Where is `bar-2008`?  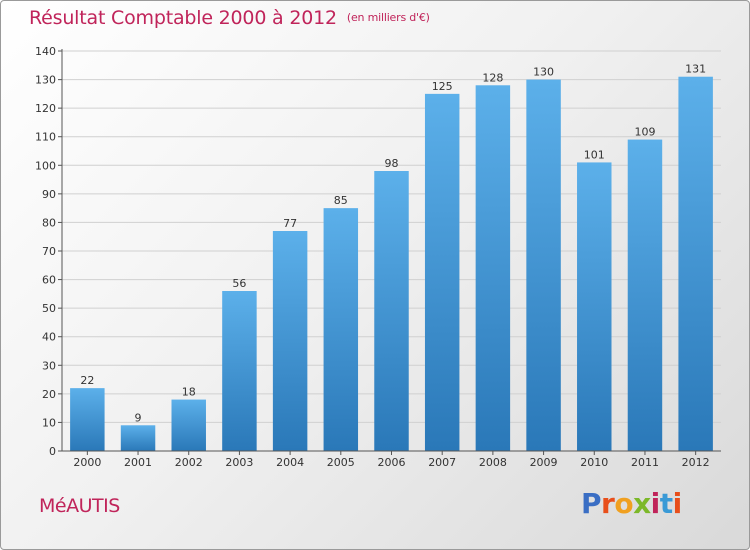 bar-2008 is located at coordinates (493, 268).